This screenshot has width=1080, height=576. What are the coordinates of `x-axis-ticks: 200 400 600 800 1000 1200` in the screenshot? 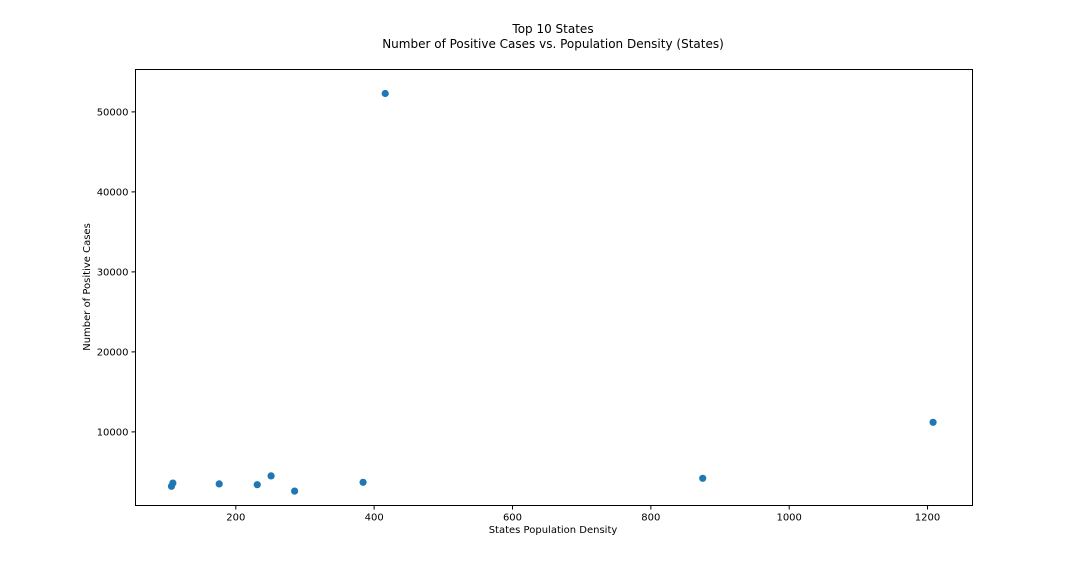 It's located at (583, 514).